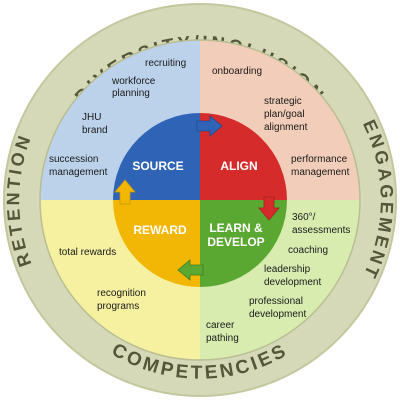 The height and width of the screenshot is (400, 400). I want to click on core-label-reward: REWARD, so click(160, 230).